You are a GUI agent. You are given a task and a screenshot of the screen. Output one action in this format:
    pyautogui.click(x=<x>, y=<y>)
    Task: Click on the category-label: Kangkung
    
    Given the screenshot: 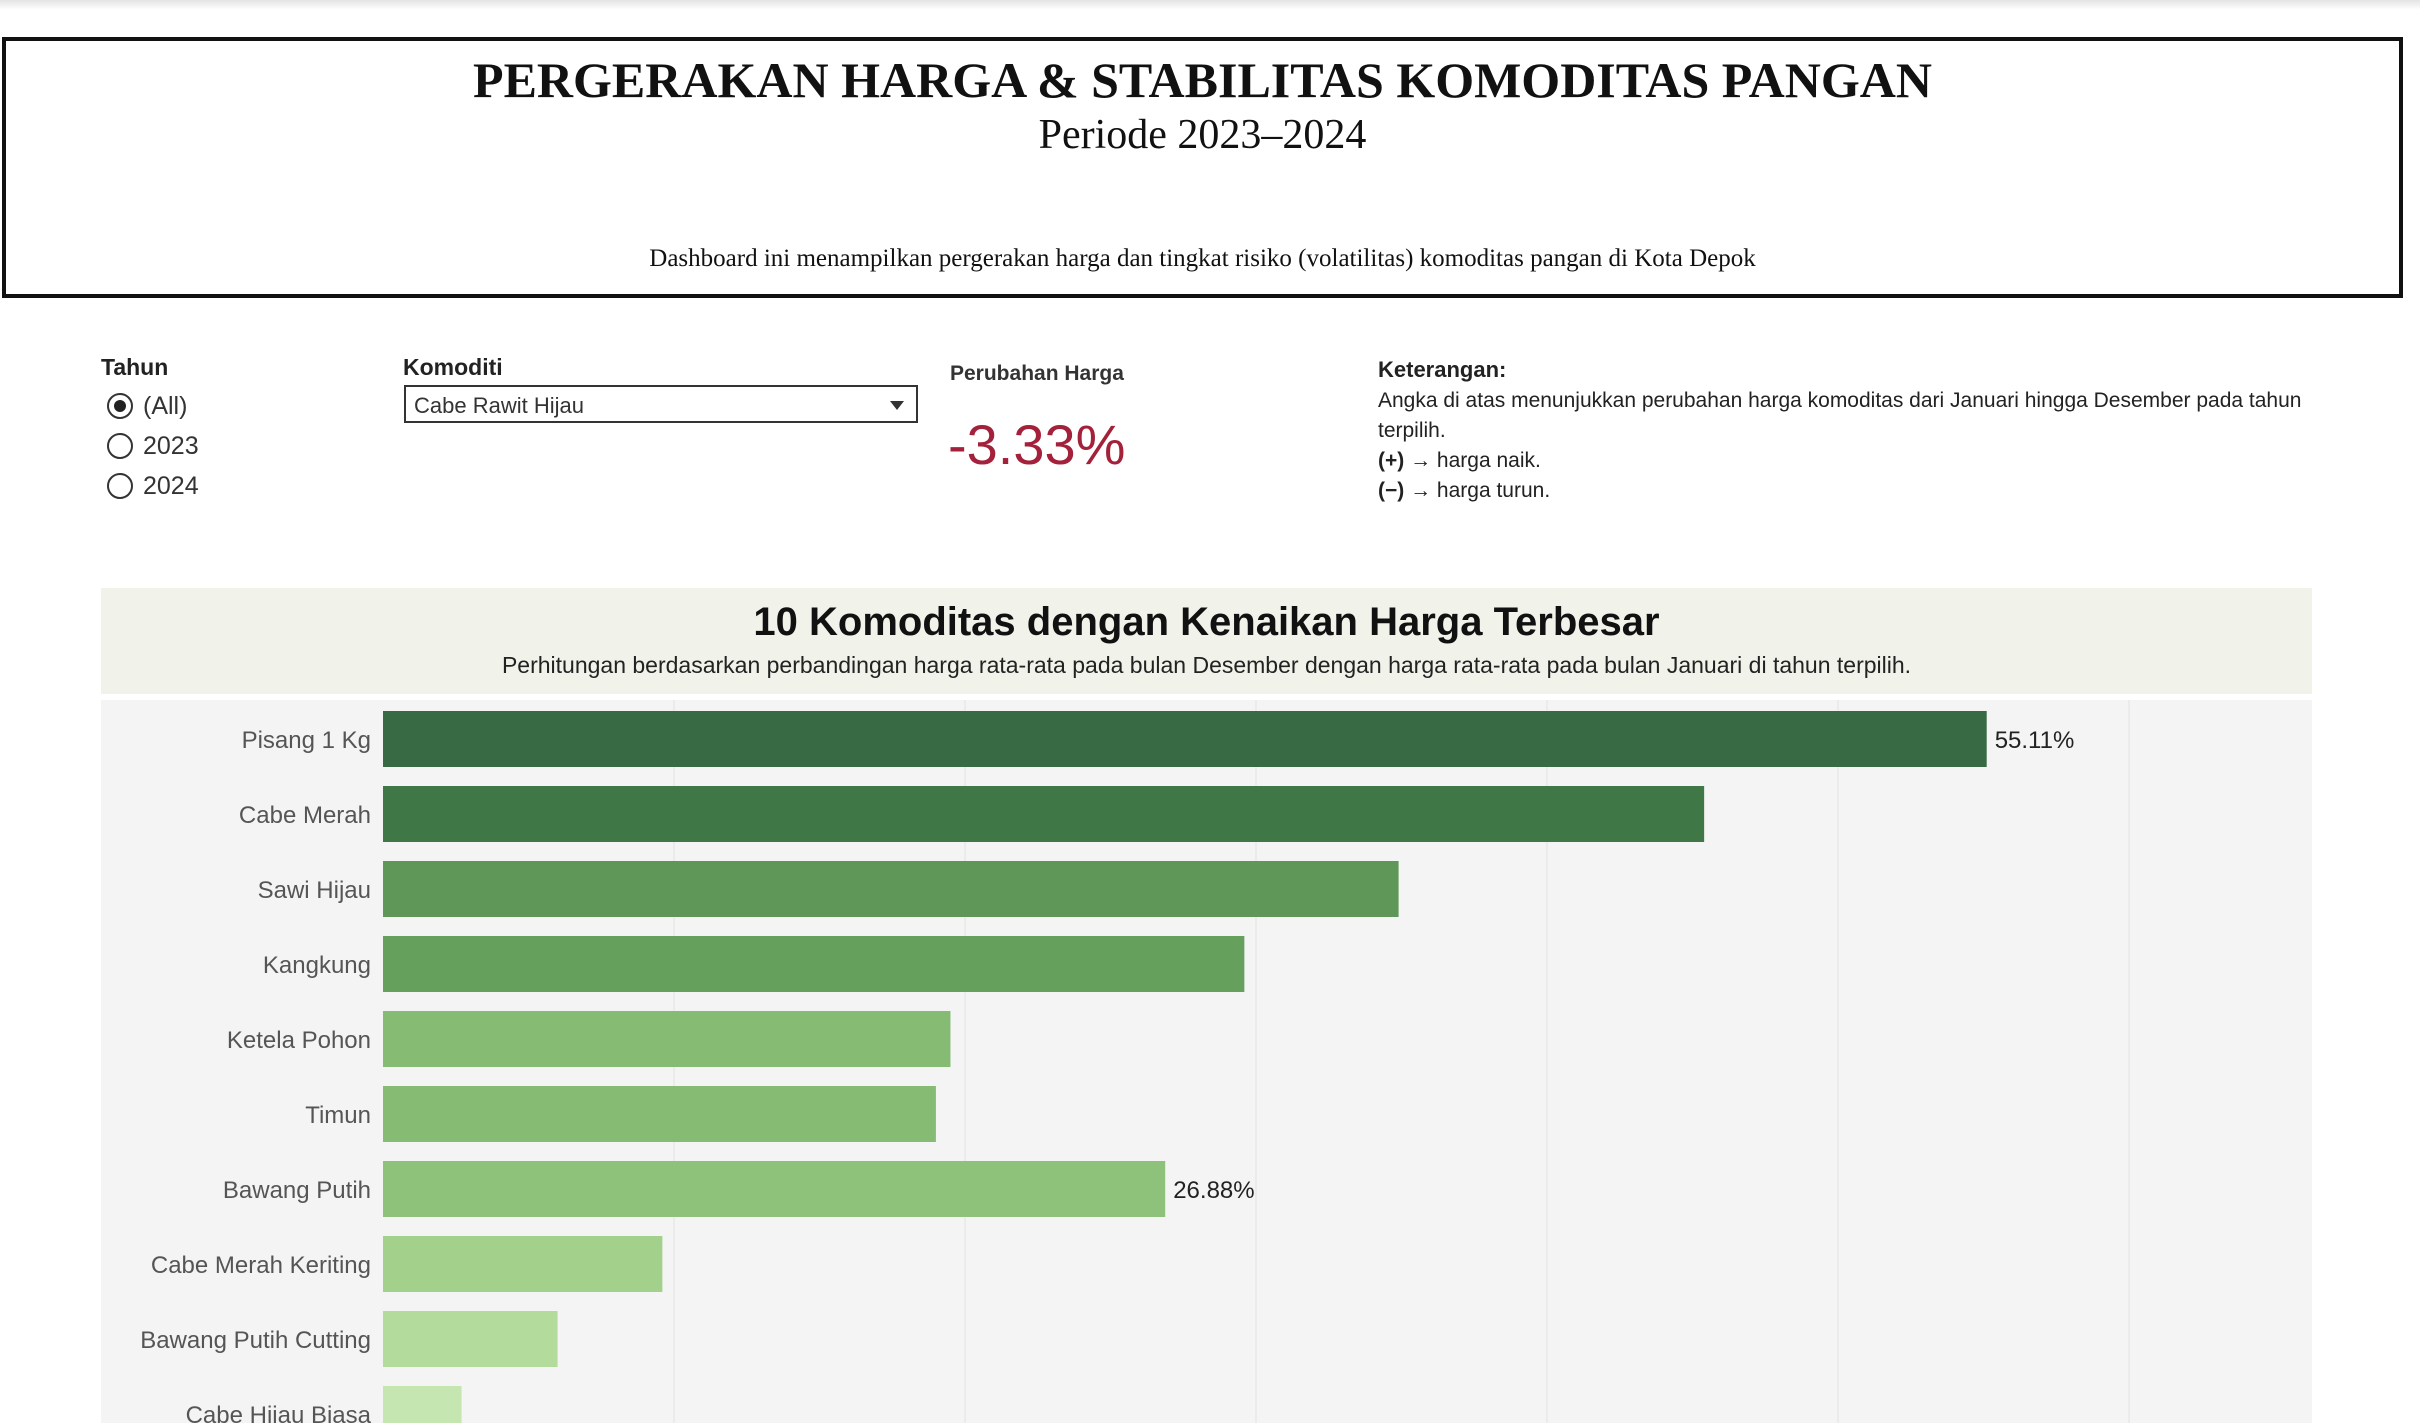 What is the action you would take?
    pyautogui.click(x=317, y=965)
    